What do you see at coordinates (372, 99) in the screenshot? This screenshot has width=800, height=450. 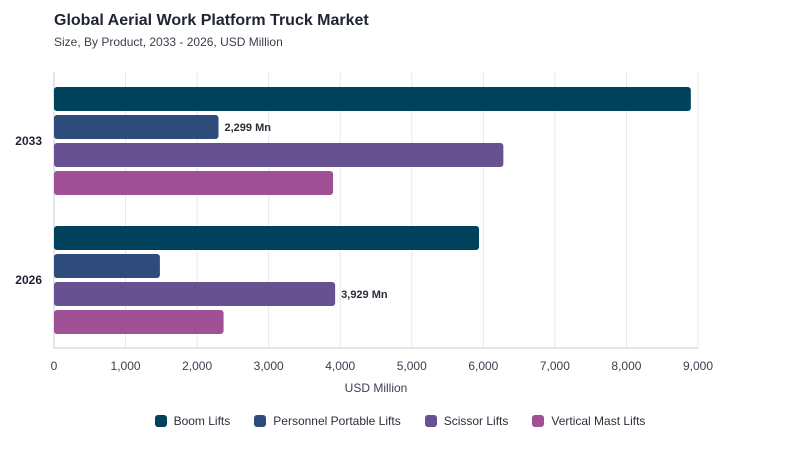 I see `bar-boom-lifts-2033` at bounding box center [372, 99].